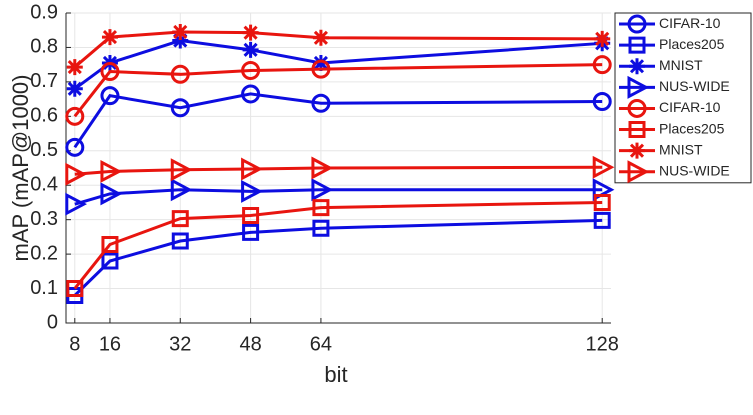 The width and height of the screenshot is (753, 415). I want to click on y-tick-label: 0.3, so click(44, 219).